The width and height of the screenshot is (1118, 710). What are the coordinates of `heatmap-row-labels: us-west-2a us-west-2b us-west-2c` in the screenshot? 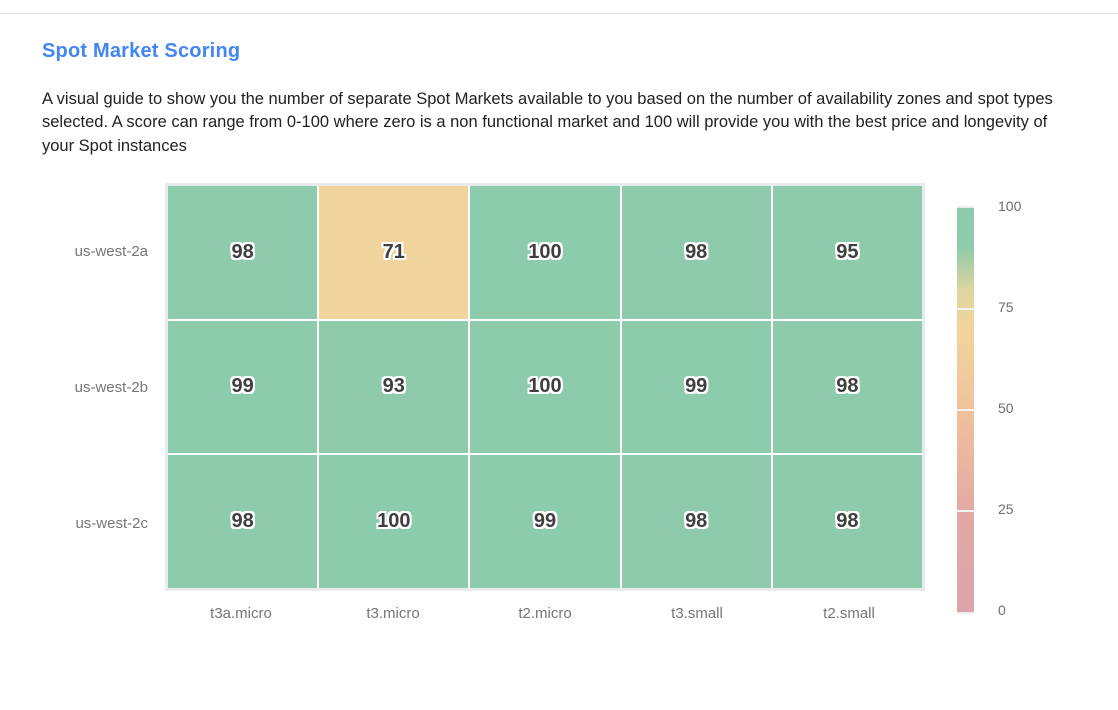 It's located at (84, 387).